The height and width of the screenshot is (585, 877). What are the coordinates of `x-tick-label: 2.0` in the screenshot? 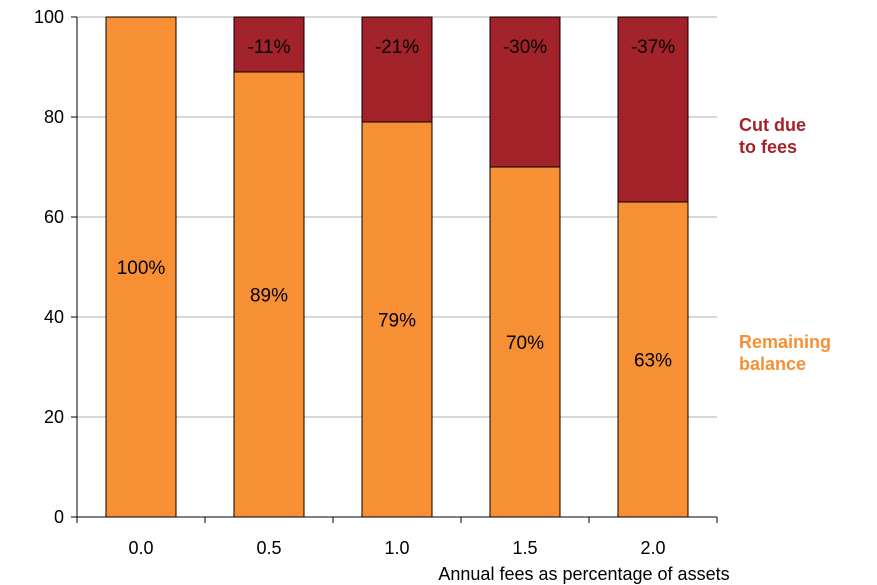 It's located at (652, 548).